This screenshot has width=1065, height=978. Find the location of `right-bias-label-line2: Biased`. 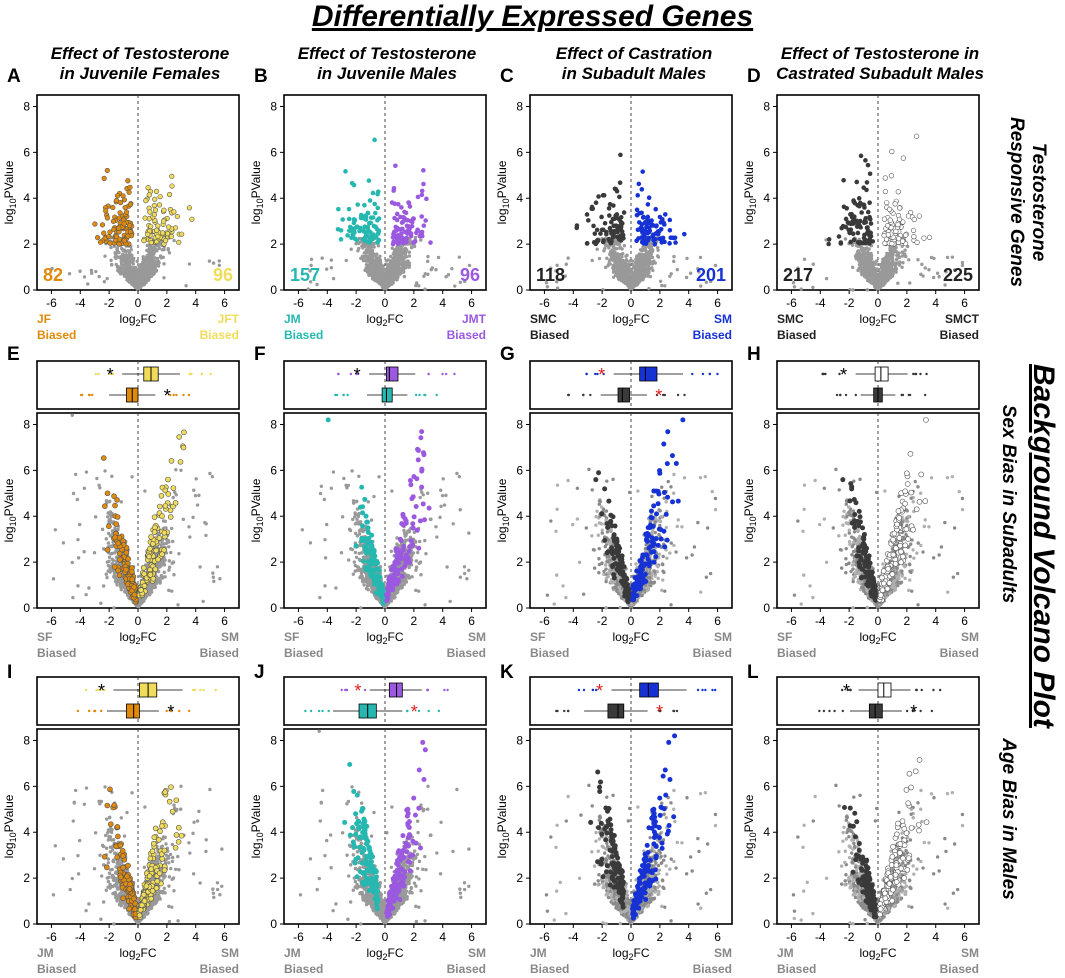

right-bias-label-line2: Biased is located at coordinates (712, 335).